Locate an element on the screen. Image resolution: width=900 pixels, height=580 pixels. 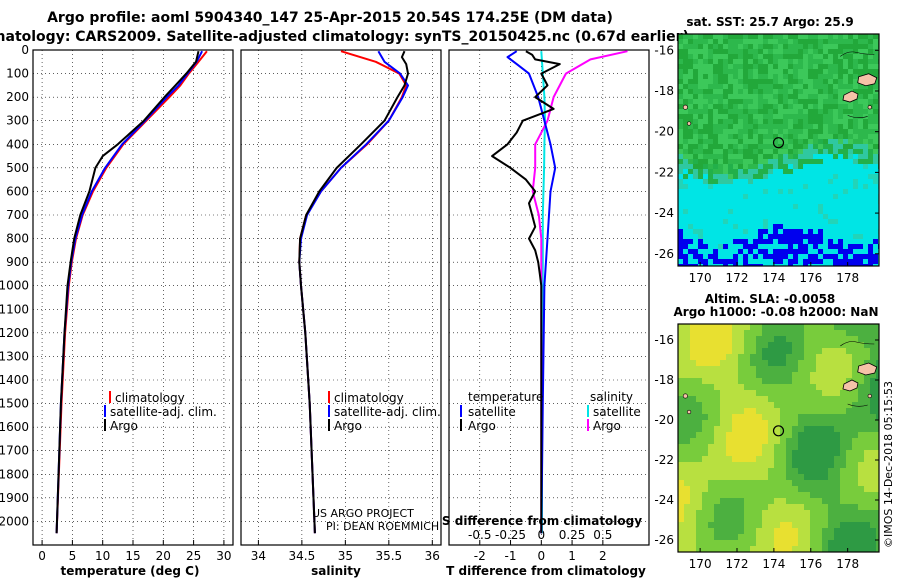
depth-tick-label: 200 is located at coordinates (17, 97).